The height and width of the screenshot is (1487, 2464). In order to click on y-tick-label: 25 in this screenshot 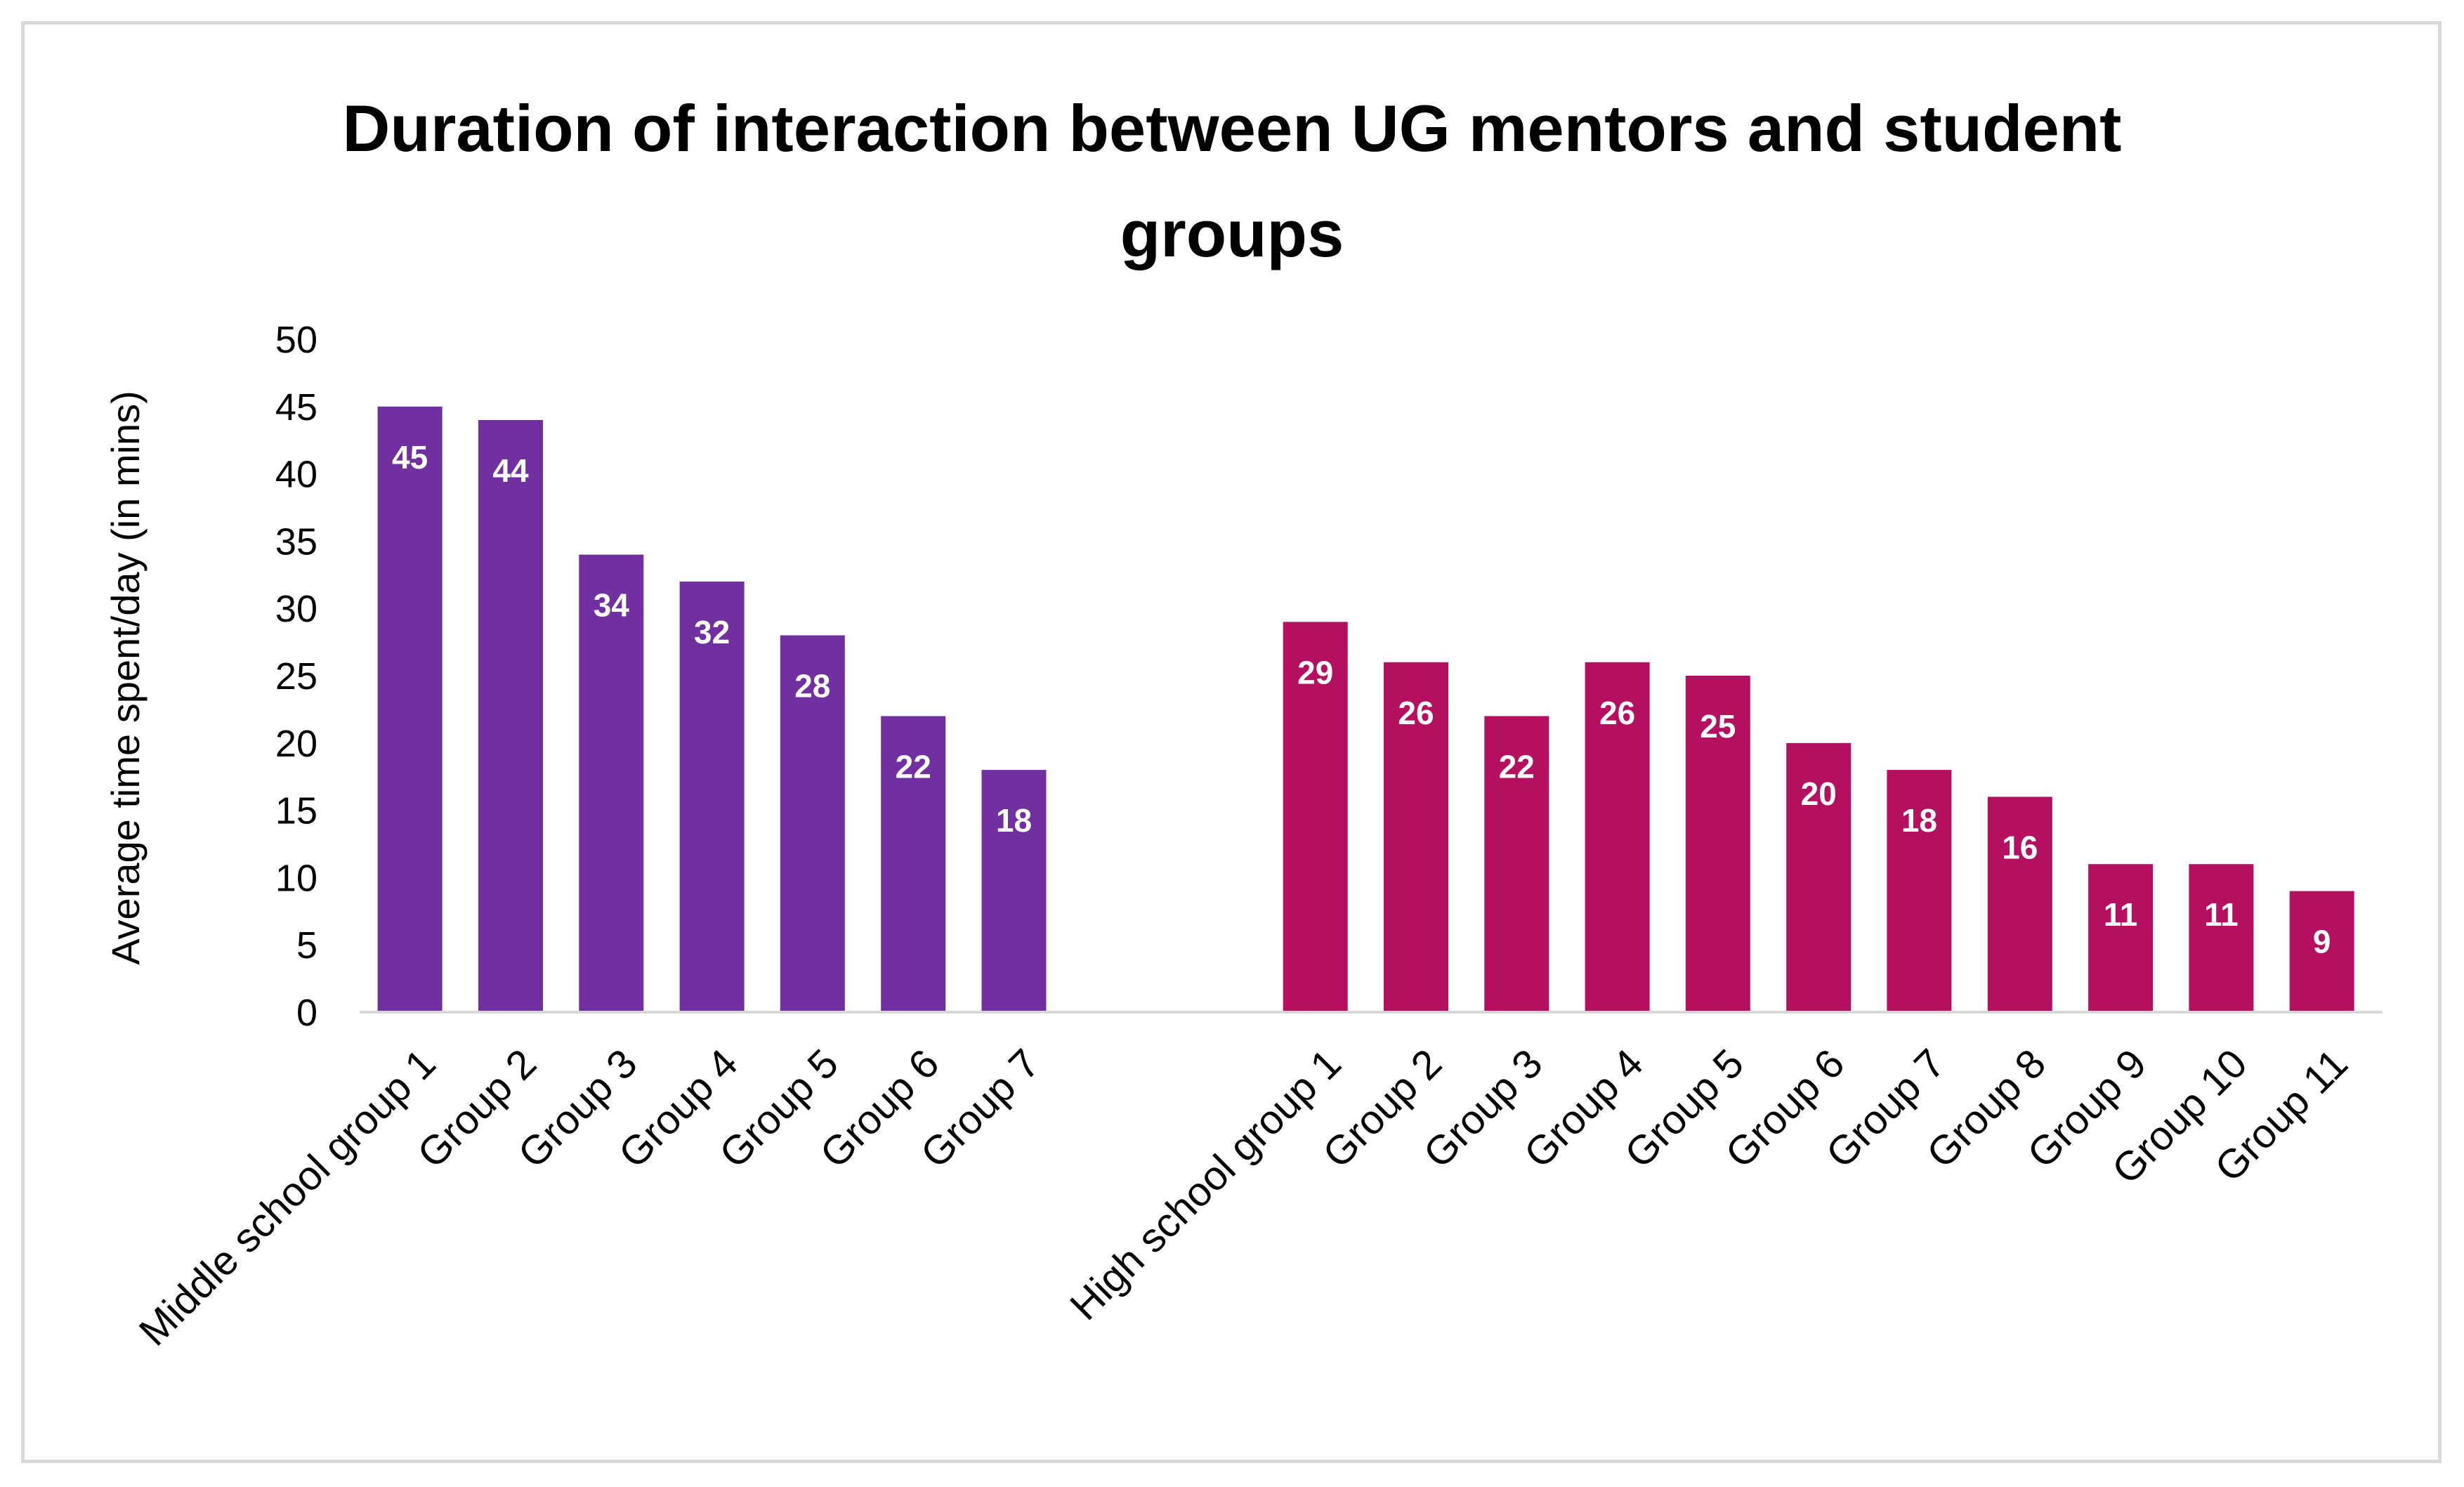, I will do `click(296, 676)`.